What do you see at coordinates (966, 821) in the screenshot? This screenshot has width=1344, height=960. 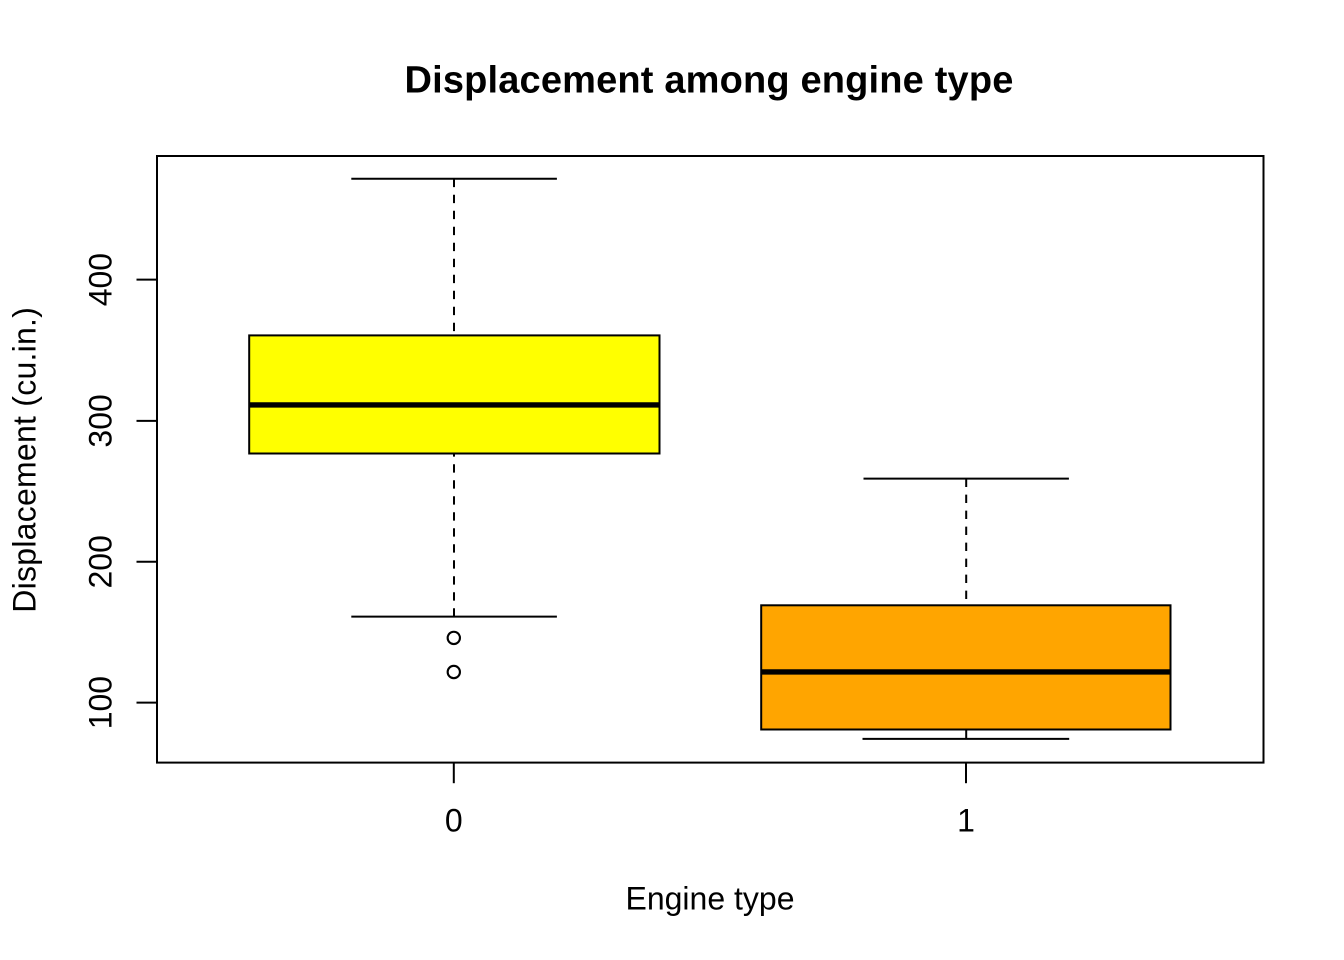 I see `svg-text: 1` at bounding box center [966, 821].